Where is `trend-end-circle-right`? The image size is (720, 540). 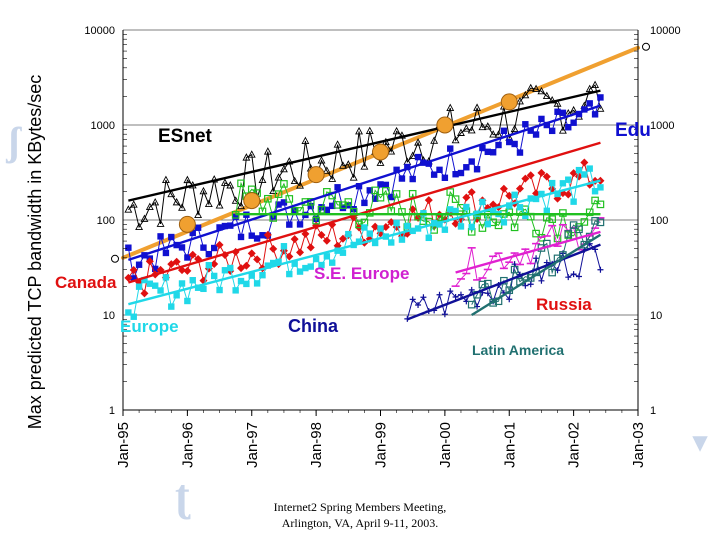
trend-end-circle-right is located at coordinates (646, 46).